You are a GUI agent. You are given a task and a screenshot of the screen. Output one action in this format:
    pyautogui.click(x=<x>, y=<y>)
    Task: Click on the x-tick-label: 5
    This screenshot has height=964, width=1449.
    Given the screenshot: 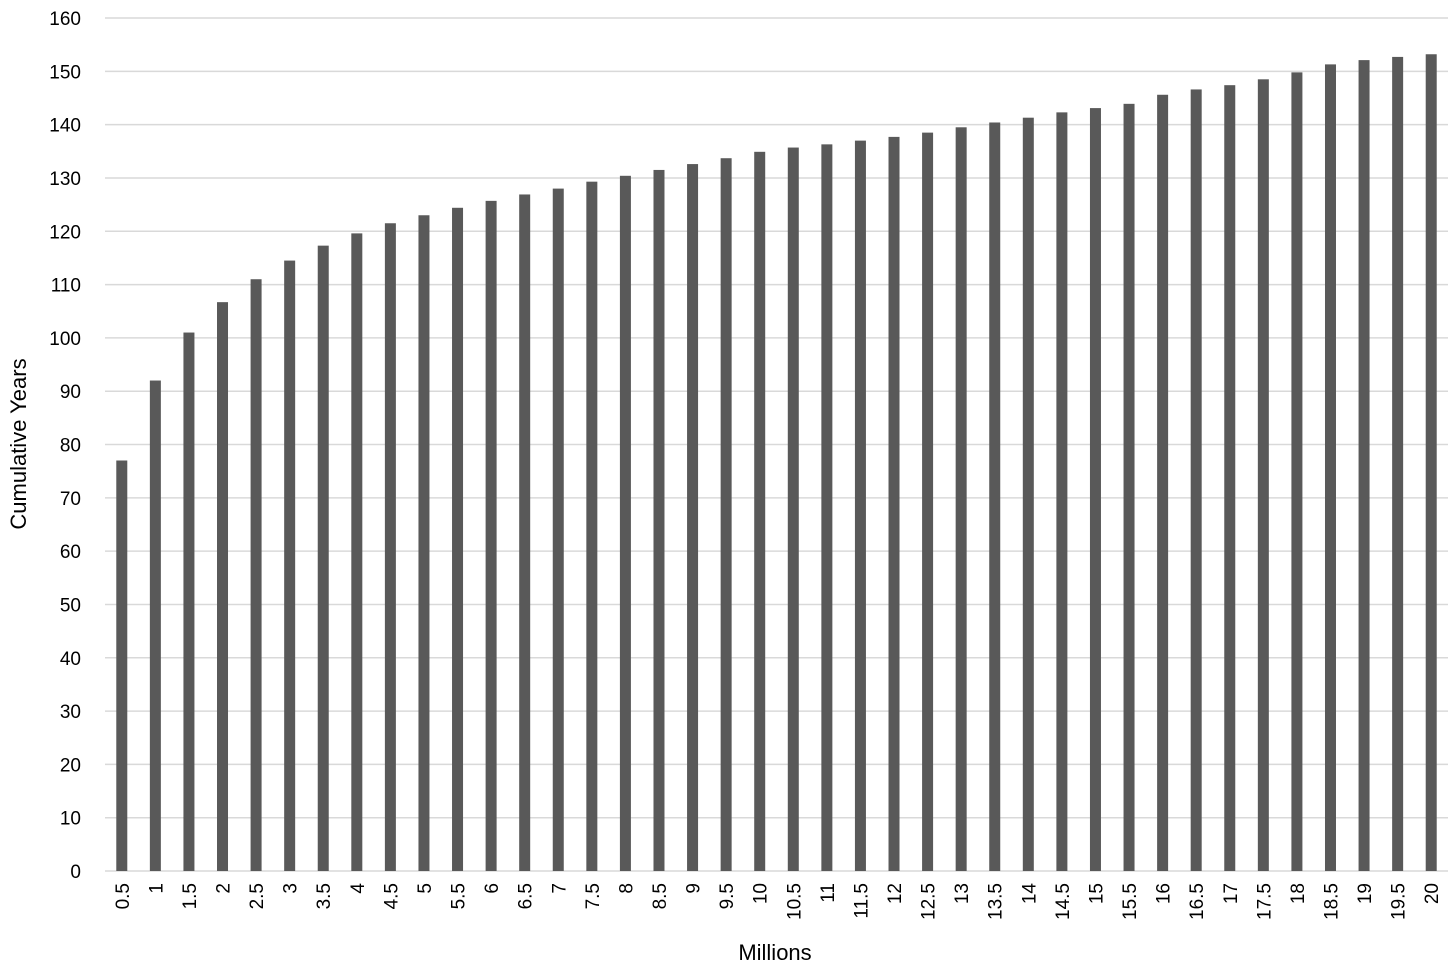 What is the action you would take?
    pyautogui.click(x=425, y=888)
    